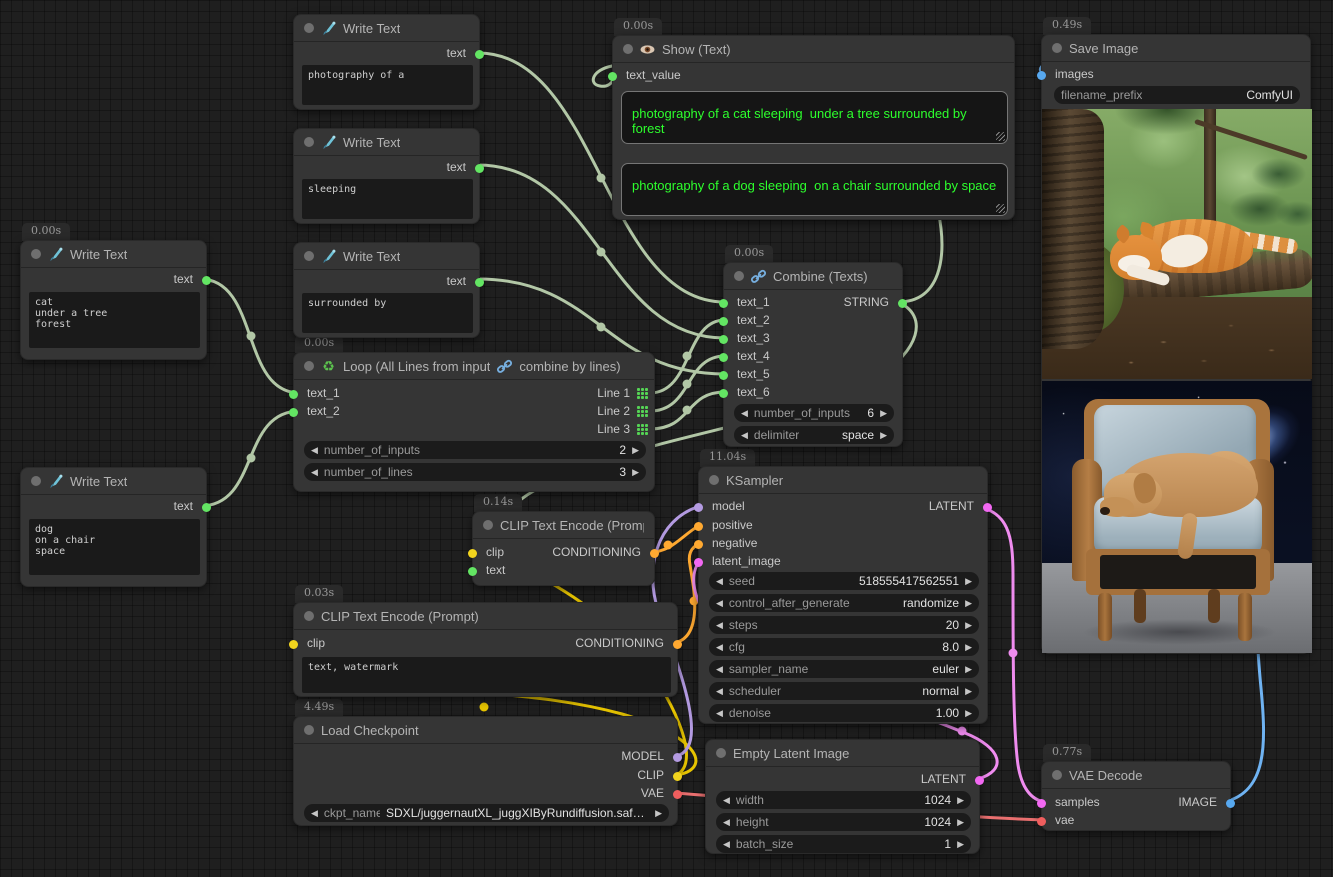 The image size is (1333, 877). What do you see at coordinates (844, 647) in the screenshot?
I see `cfg-widget: ◀ cfg 8.0 ▶` at bounding box center [844, 647].